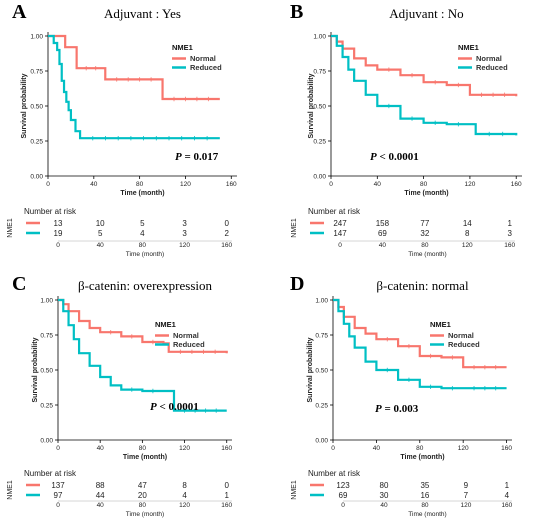  What do you see at coordinates (507, 495) in the screenshot?
I see `risk-count: 4` at bounding box center [507, 495].